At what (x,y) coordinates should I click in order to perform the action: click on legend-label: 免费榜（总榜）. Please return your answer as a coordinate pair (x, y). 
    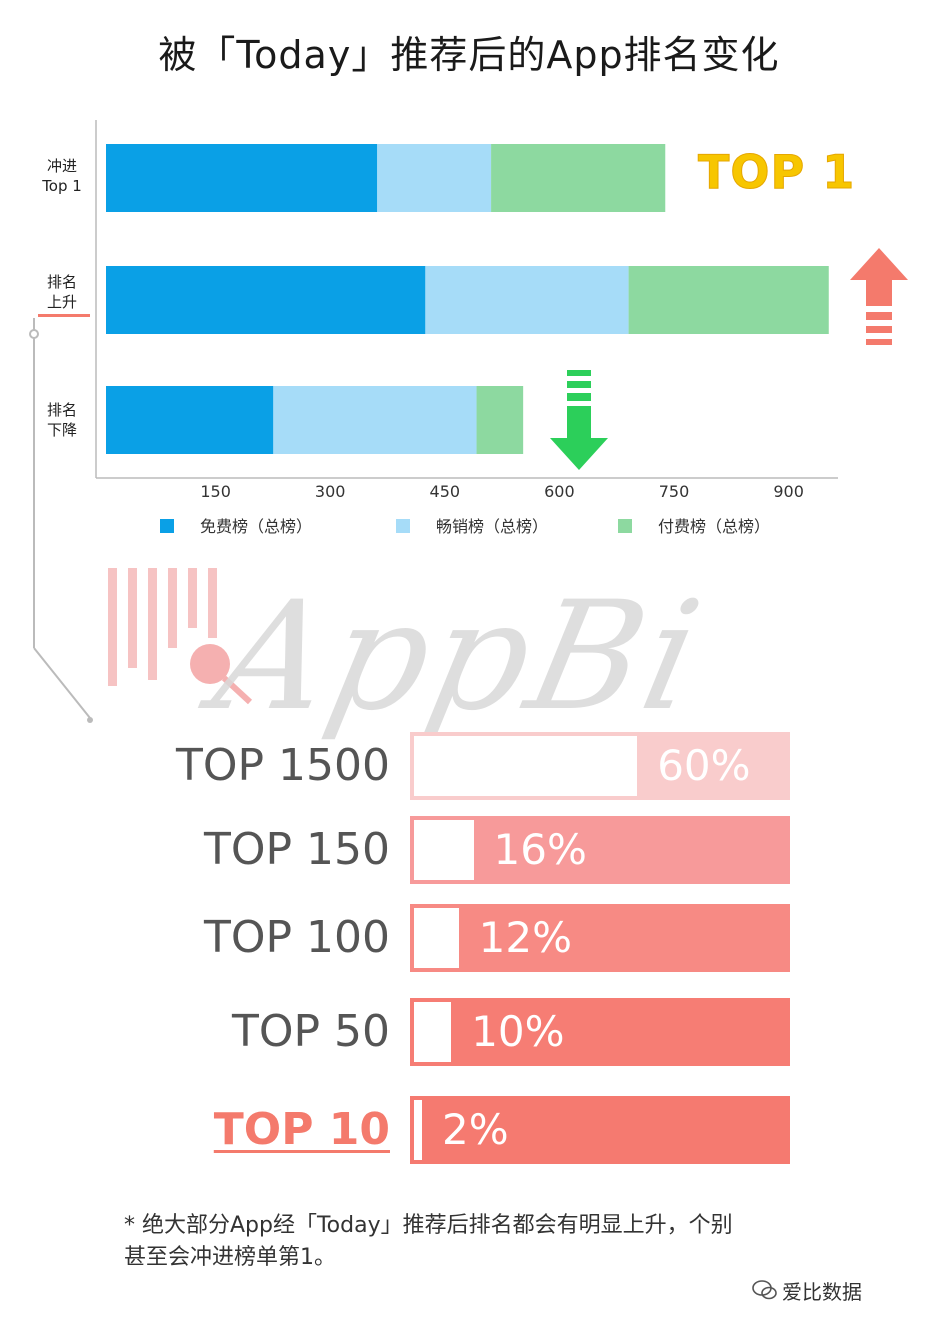
    Looking at the image, I should click on (256, 526).